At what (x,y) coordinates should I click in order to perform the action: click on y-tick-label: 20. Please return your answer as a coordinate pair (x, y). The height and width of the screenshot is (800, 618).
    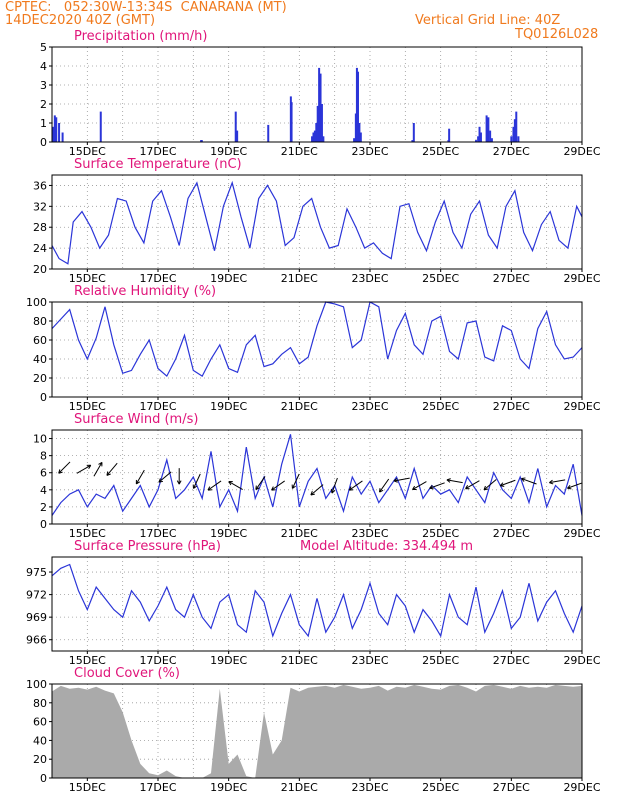
    Looking at the image, I should click on (40, 269).